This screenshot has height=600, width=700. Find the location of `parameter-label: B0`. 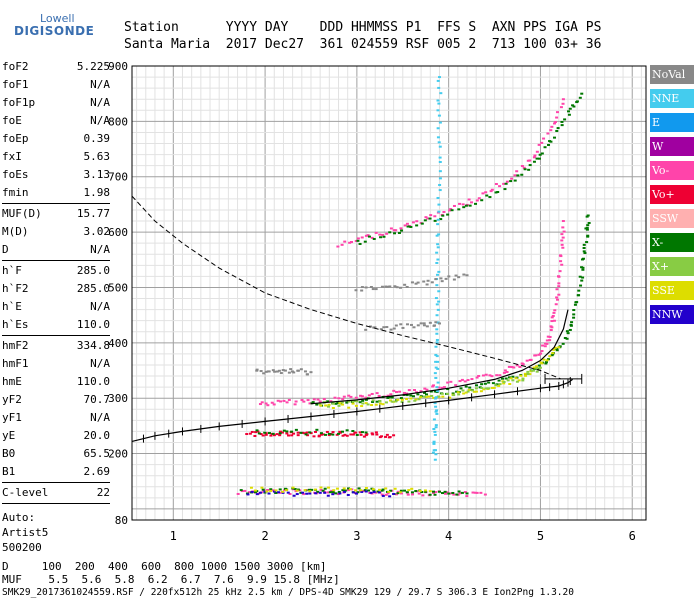

parameter-label: B0 is located at coordinates (9, 453).